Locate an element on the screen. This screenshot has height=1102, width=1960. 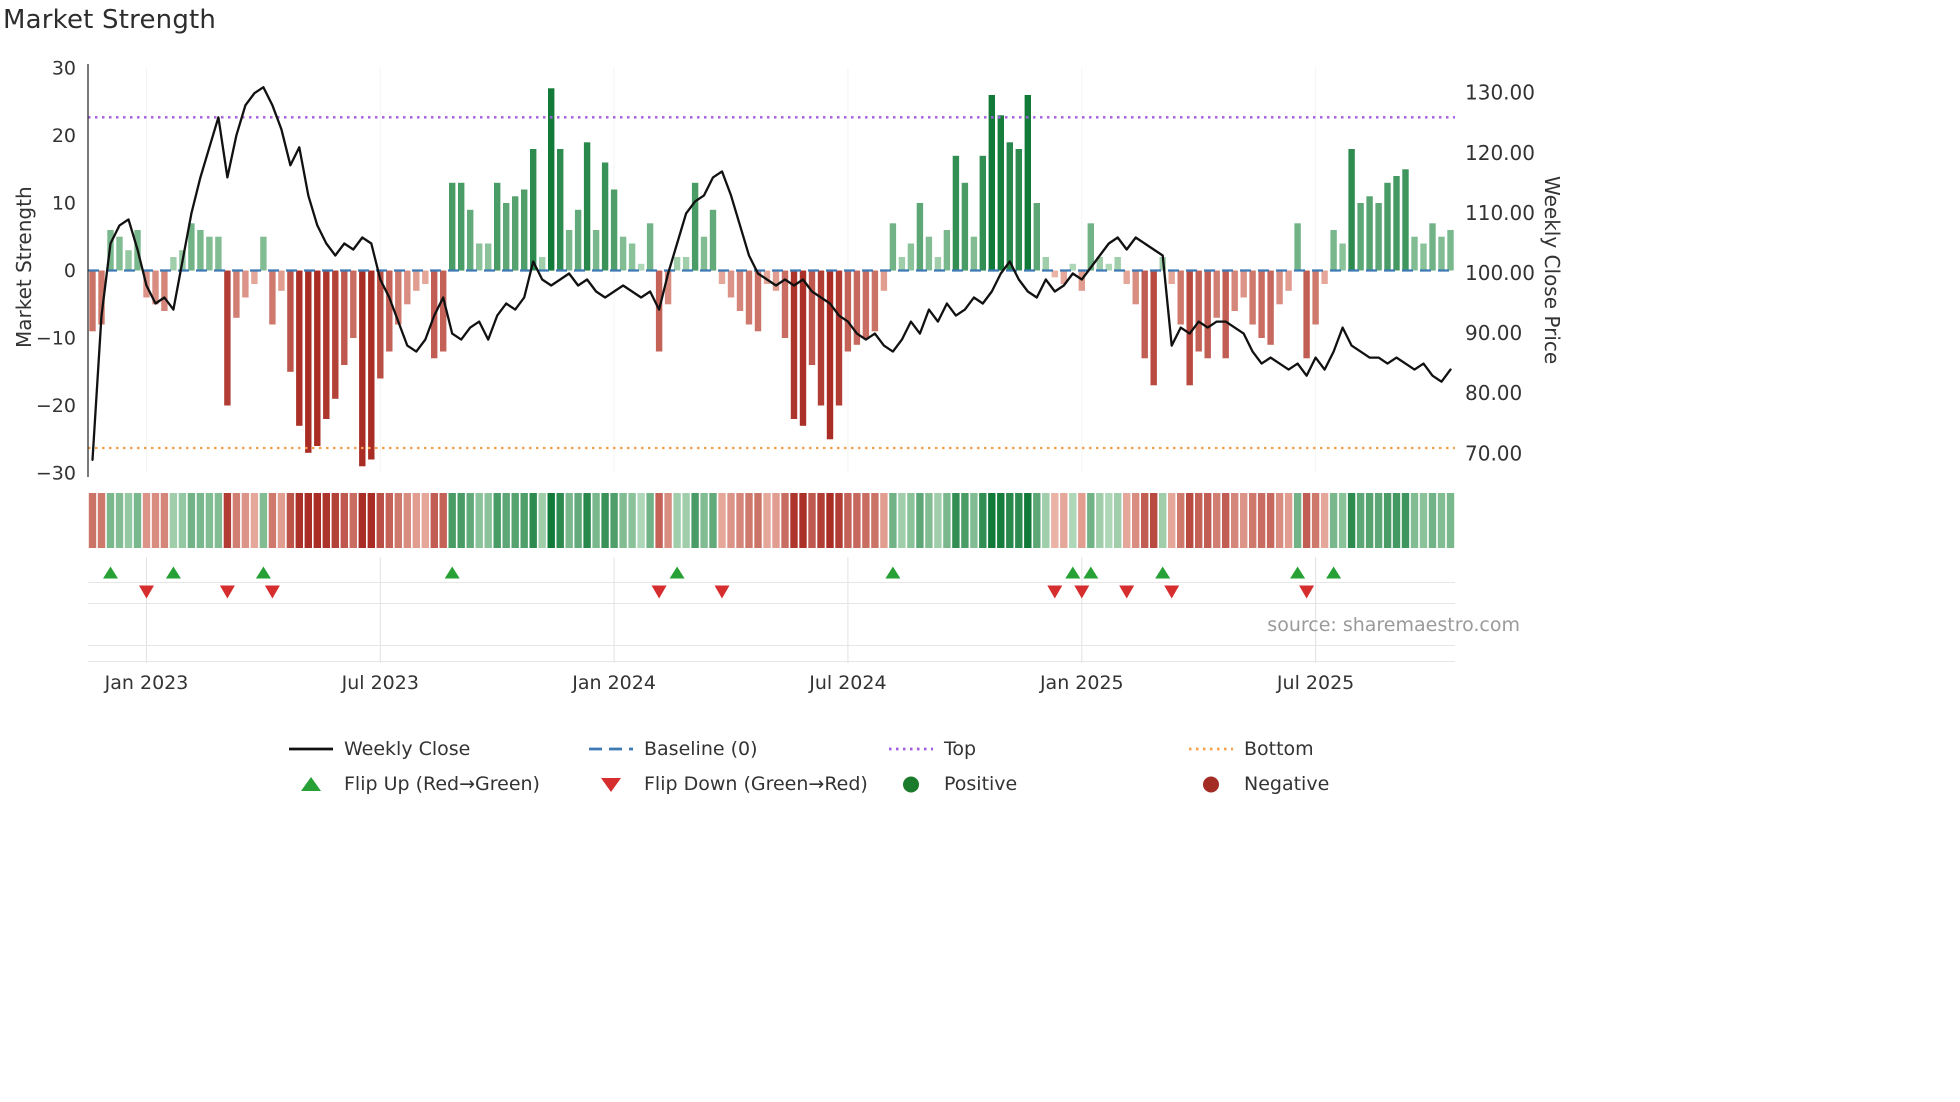
legend-item-baseline: Baseline (0) is located at coordinates (738, 749).